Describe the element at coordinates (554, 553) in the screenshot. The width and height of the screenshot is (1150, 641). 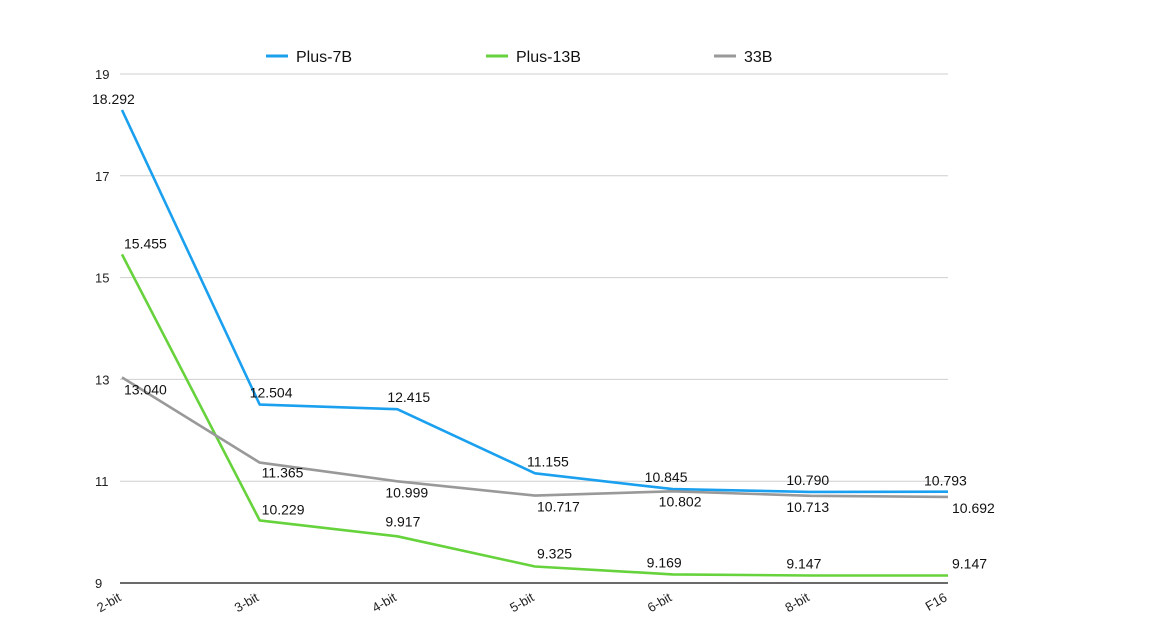
I see `data-label: 9.325` at that location.